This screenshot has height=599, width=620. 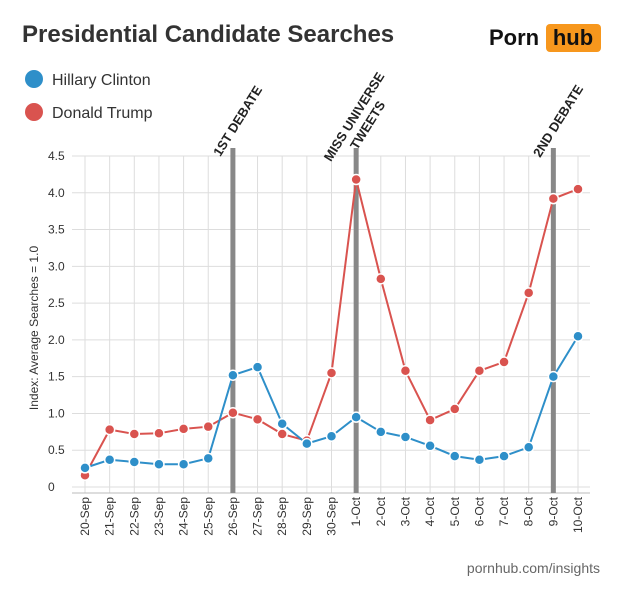 I want to click on x-tick-label: 1-Oct, so click(x=356, y=511).